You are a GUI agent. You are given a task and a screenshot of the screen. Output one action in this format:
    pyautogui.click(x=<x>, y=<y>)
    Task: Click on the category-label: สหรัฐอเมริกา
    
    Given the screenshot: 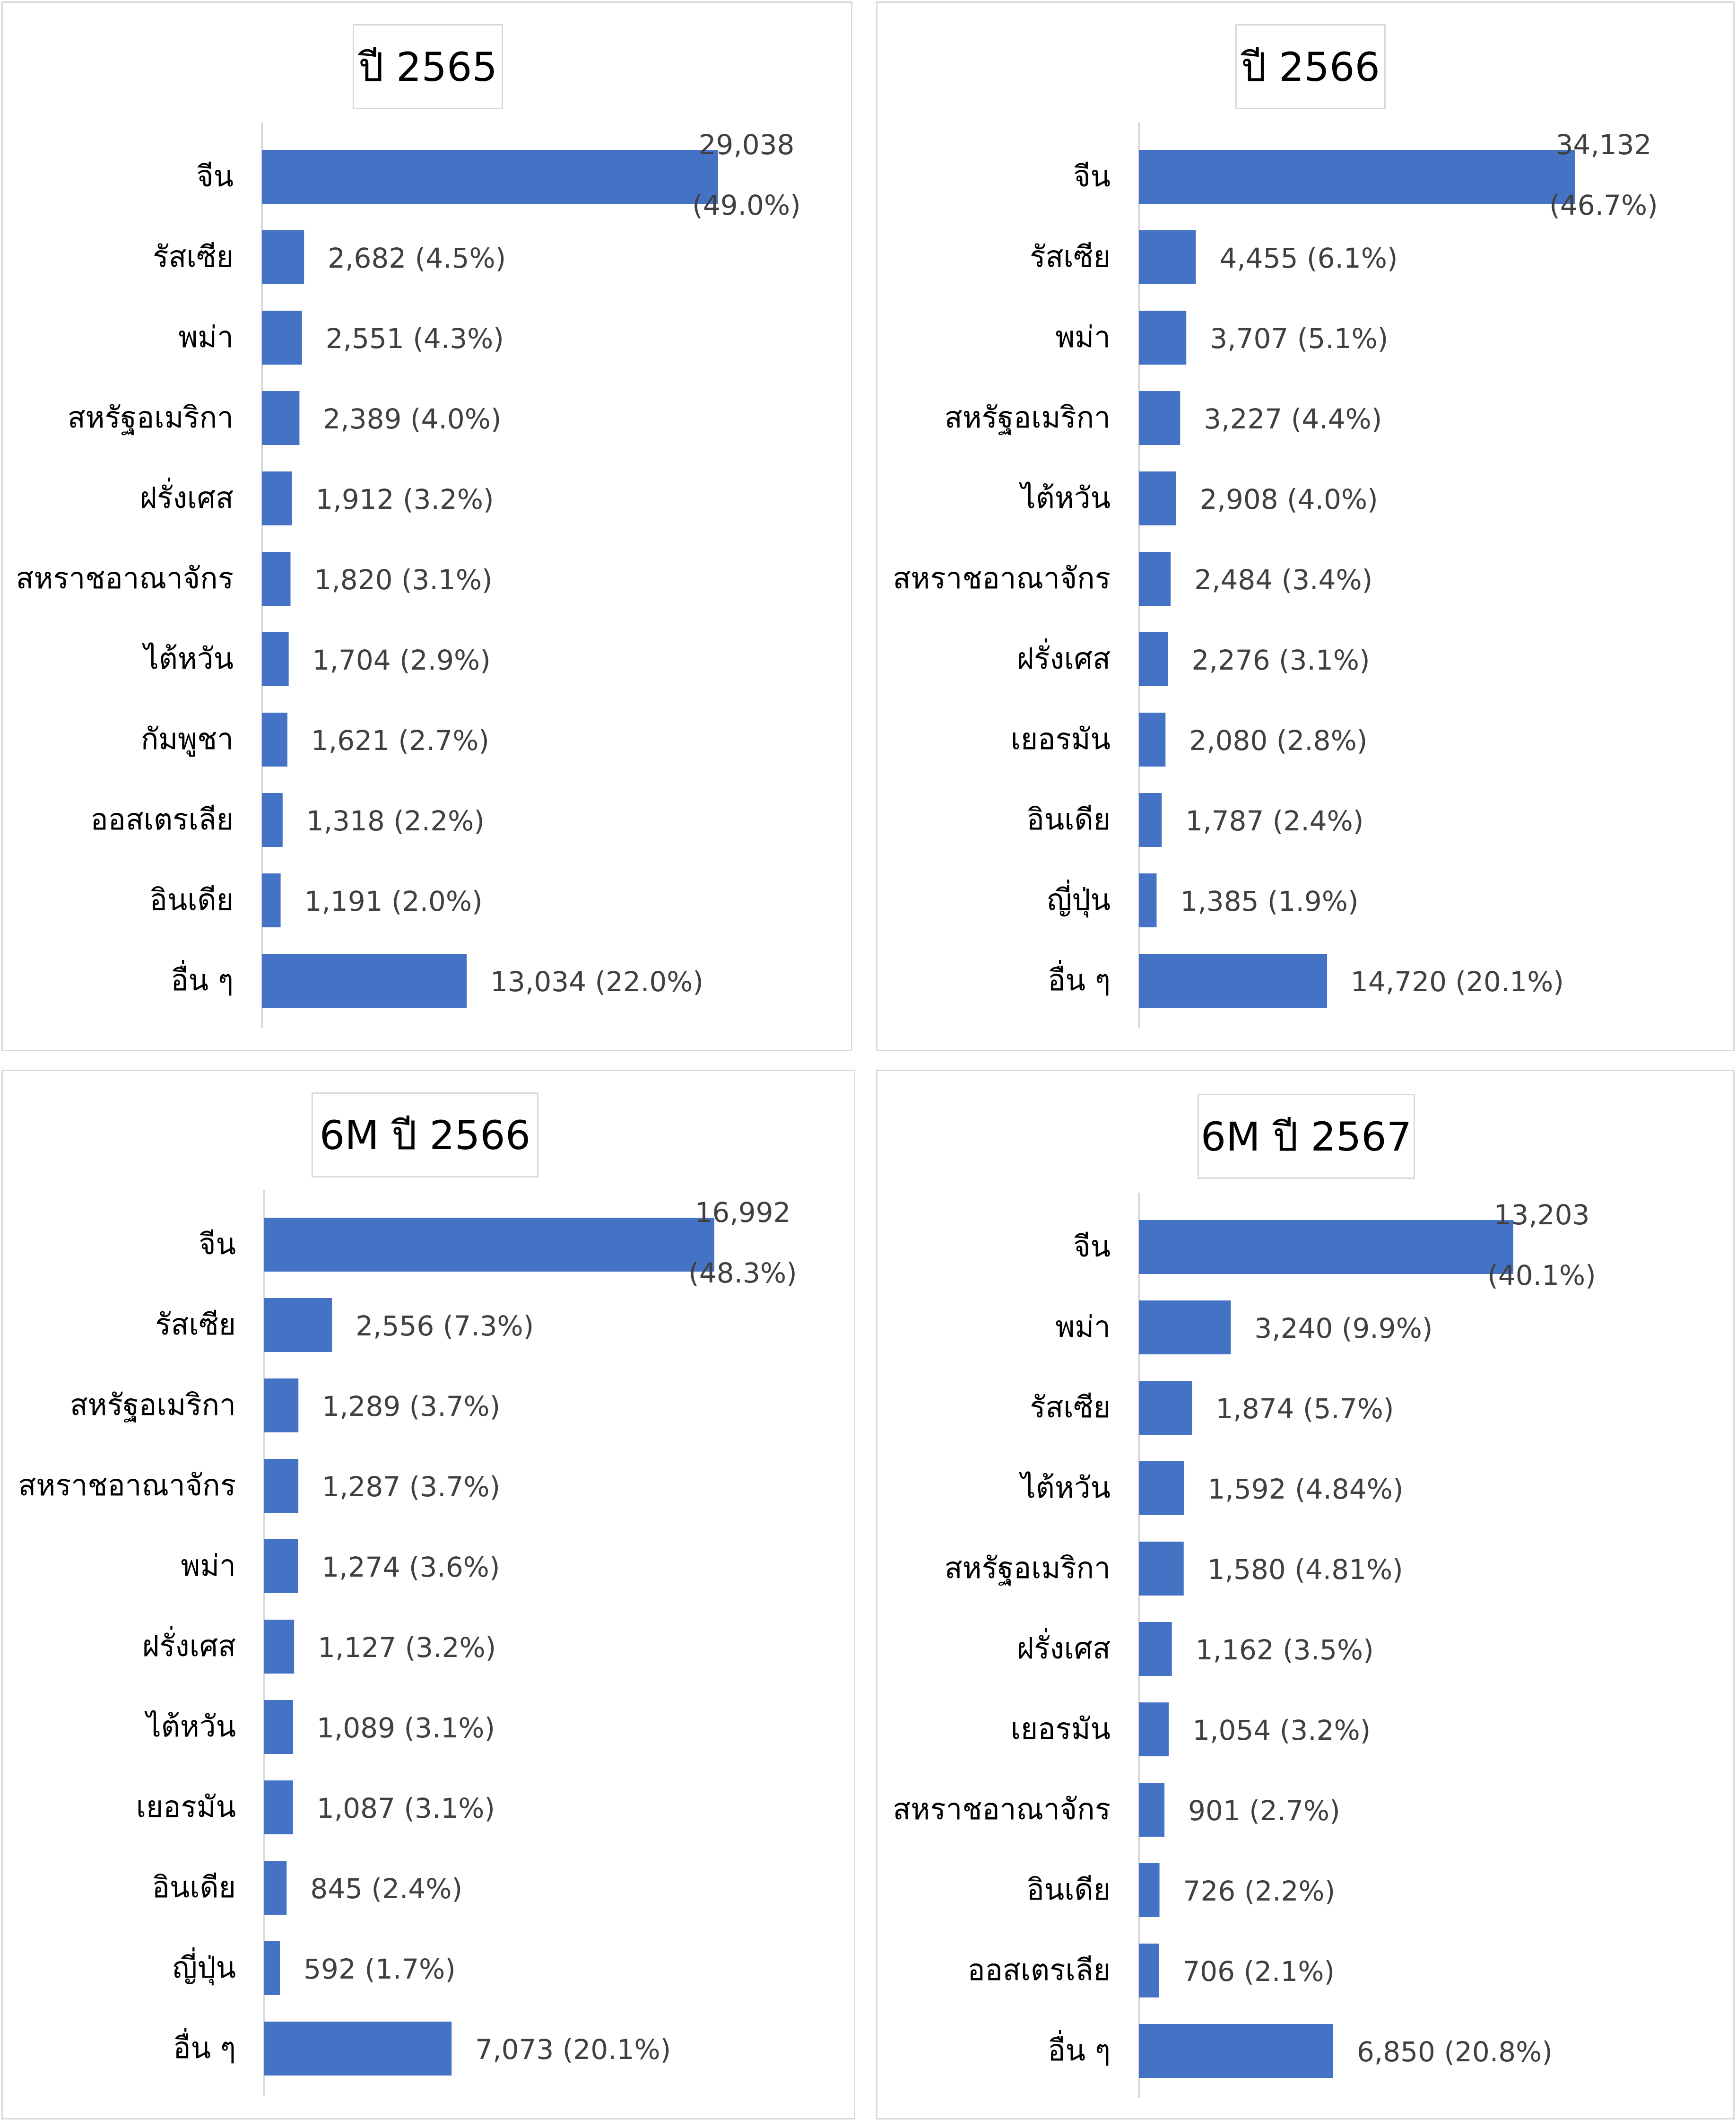 What is the action you would take?
    pyautogui.click(x=151, y=417)
    